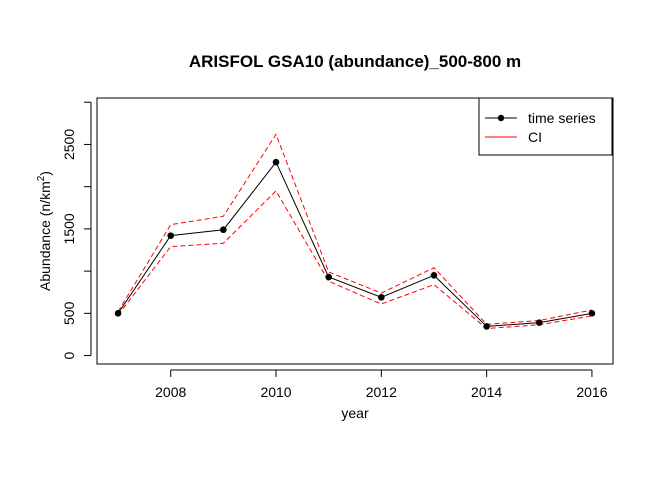 This screenshot has height=480, width=672. What do you see at coordinates (591, 392) in the screenshot?
I see `x-tick-label: 2016` at bounding box center [591, 392].